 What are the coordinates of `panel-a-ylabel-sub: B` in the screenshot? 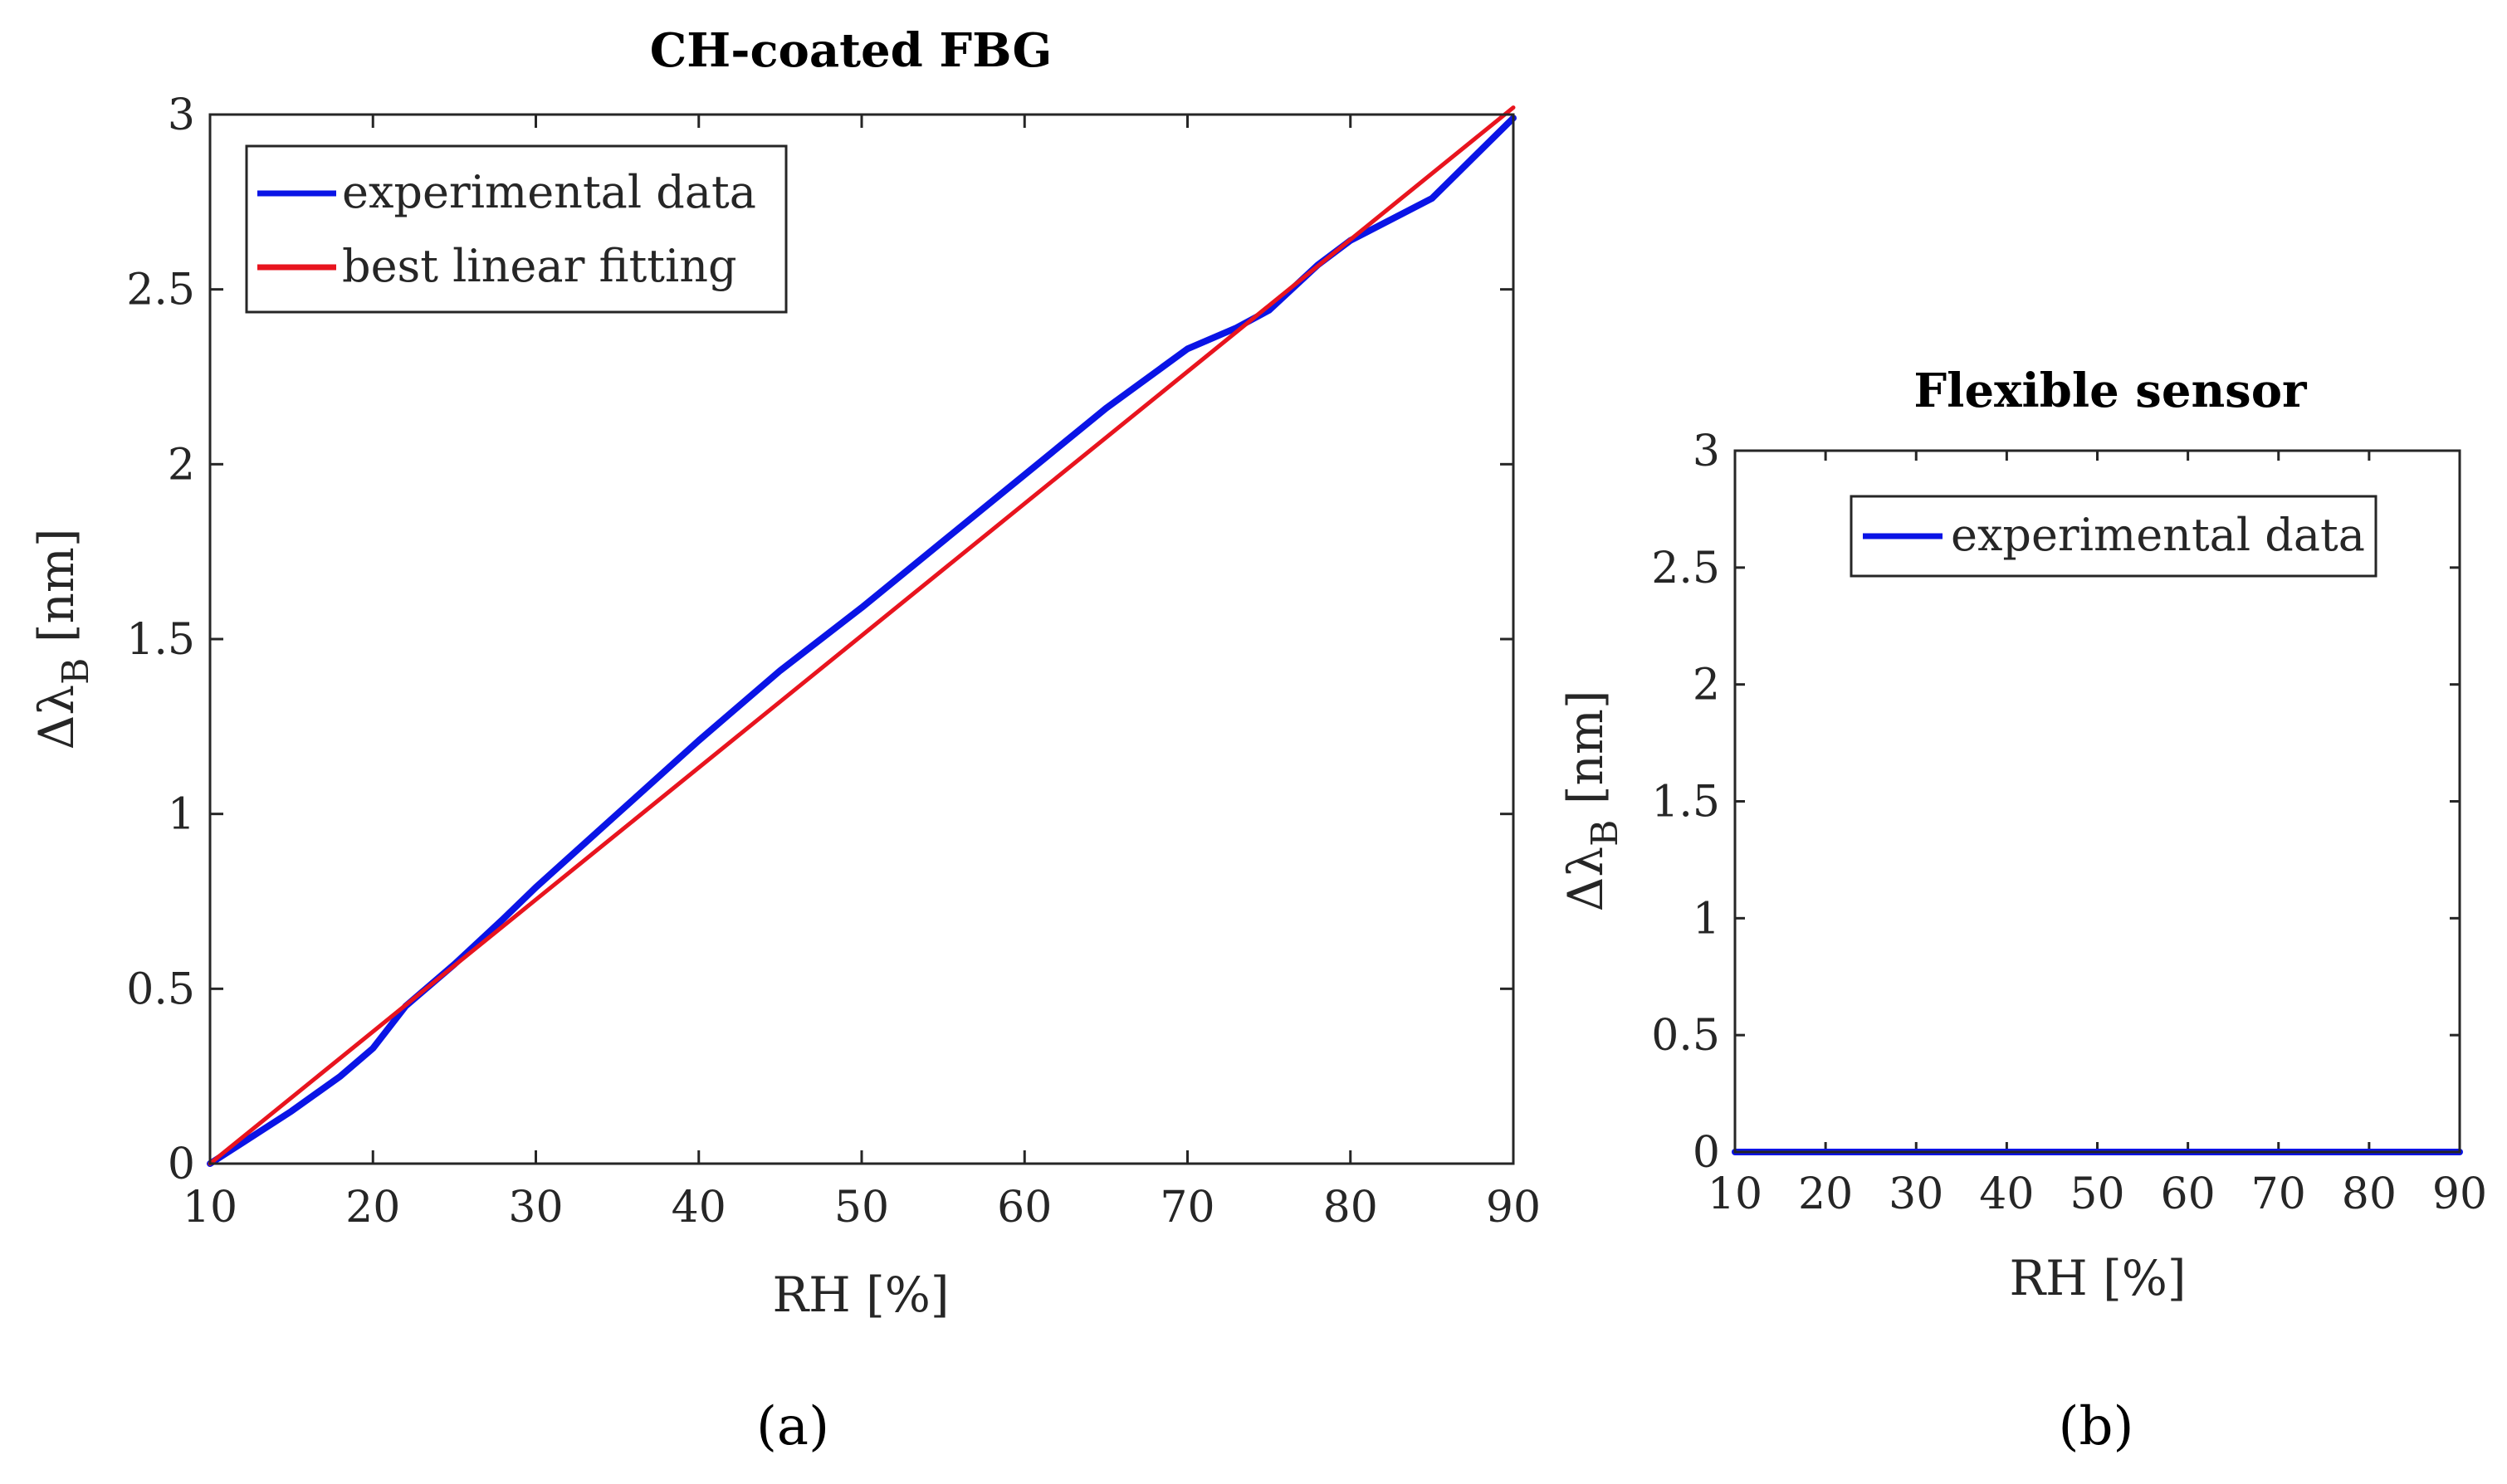 It's located at (76, 671).